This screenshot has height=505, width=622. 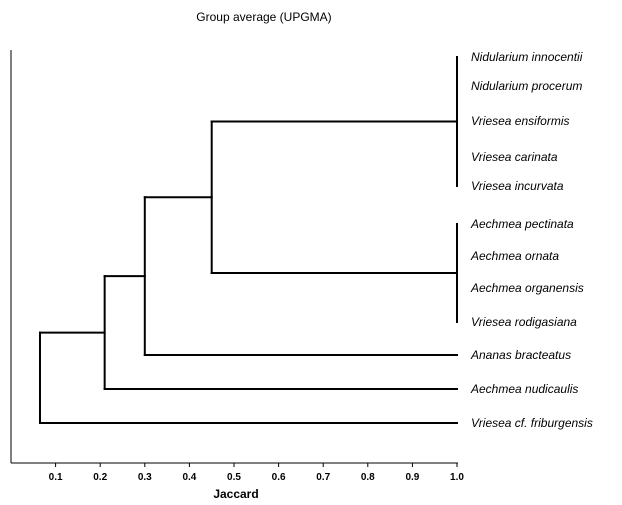 What do you see at coordinates (457, 477) in the screenshot?
I see `x-tick-label: 1.0` at bounding box center [457, 477].